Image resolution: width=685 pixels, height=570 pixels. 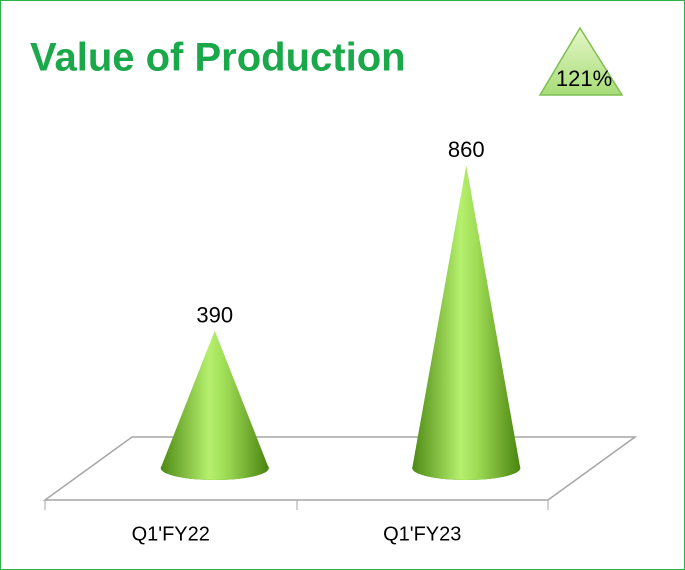 What do you see at coordinates (466, 149) in the screenshot?
I see `value-label: 860` at bounding box center [466, 149].